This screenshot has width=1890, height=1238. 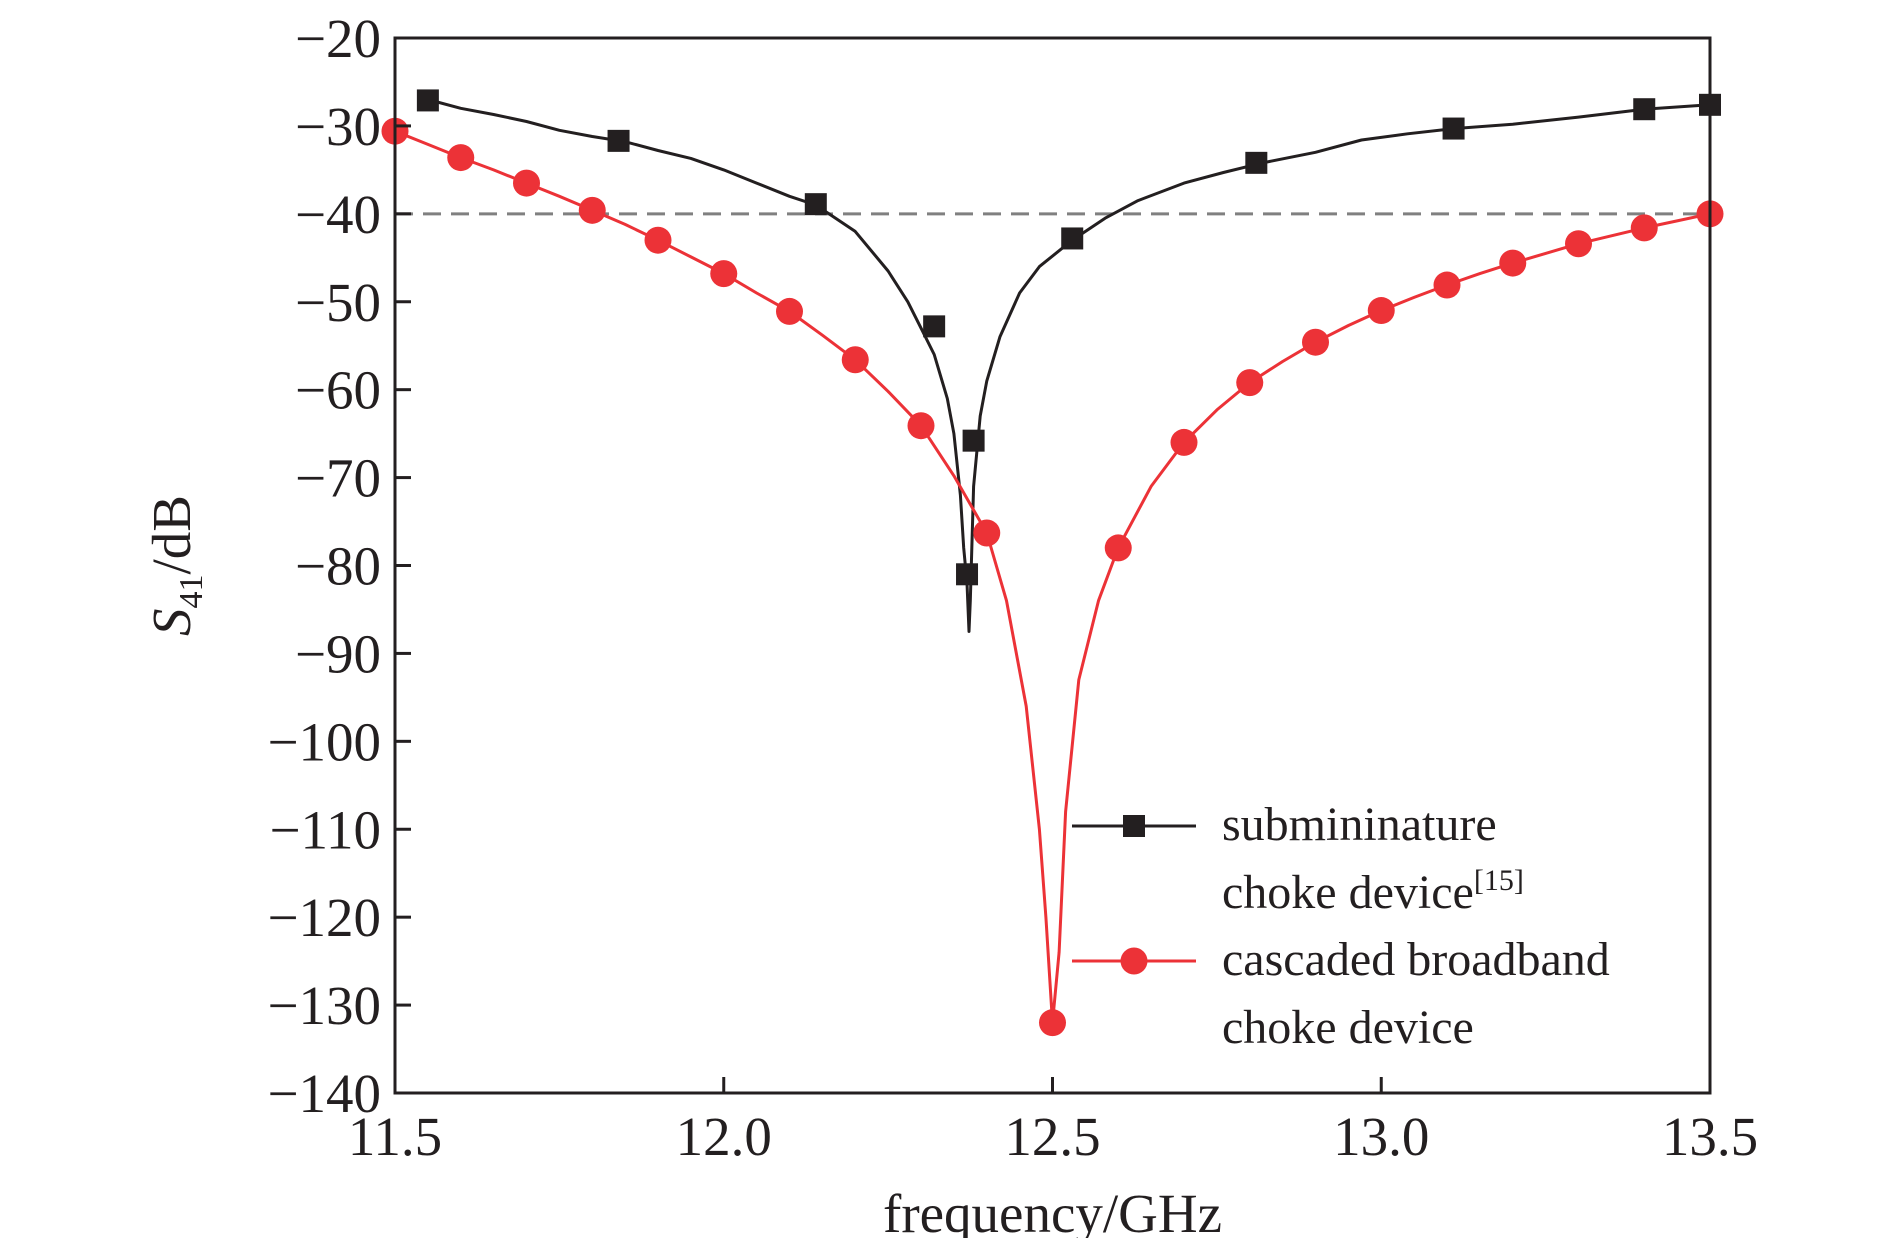 What do you see at coordinates (324, 1093) in the screenshot?
I see `y-tick-label: −140` at bounding box center [324, 1093].